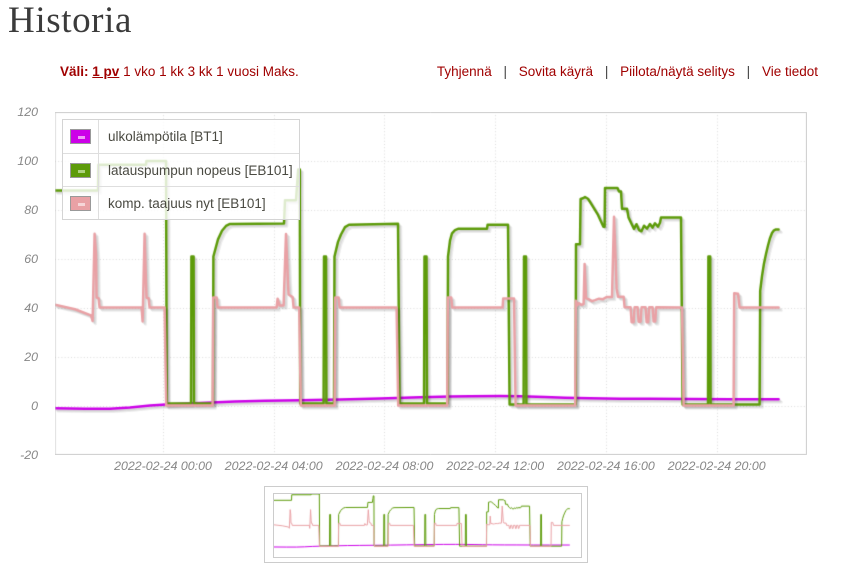 Image resolution: width=847 pixels, height=567 pixels. I want to click on legend-item-outdoor-temp: ulkolämpötila [BT1], so click(181, 136).